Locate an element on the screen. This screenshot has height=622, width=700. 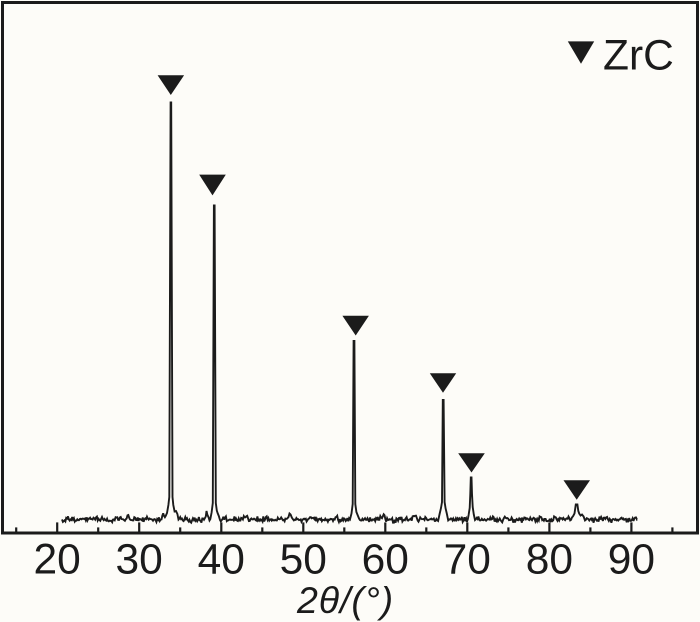
svg-text: 20 is located at coordinates (57, 560).